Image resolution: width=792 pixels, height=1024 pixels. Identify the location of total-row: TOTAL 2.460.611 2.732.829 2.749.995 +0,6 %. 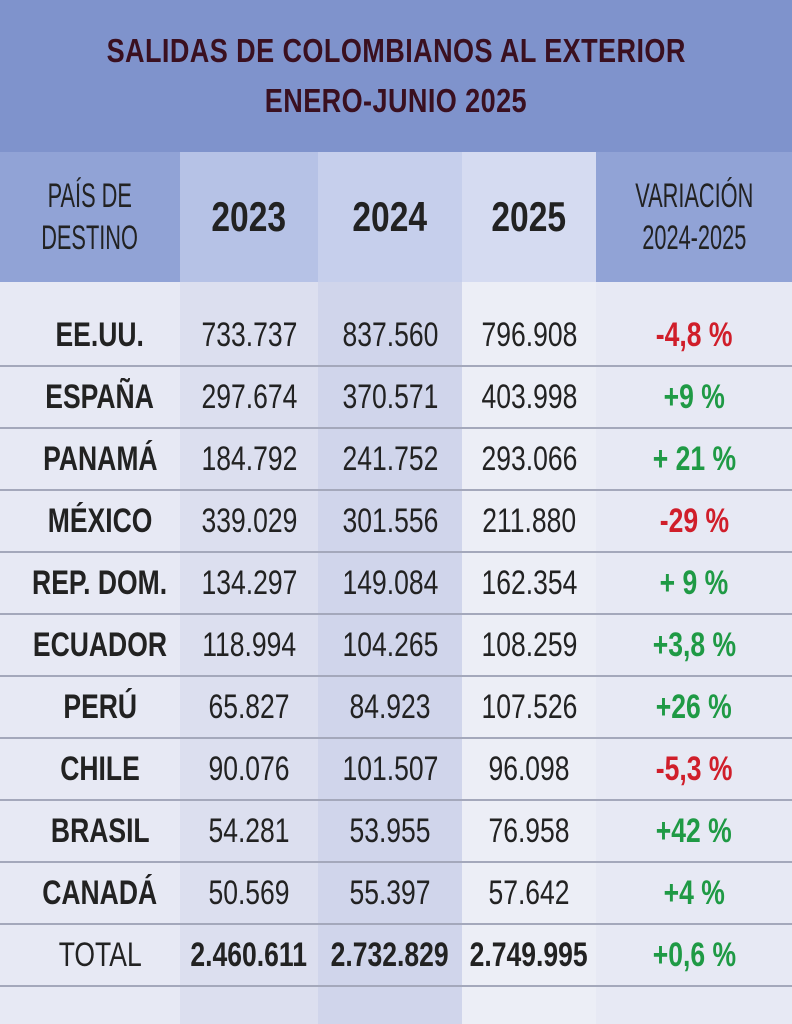
(396, 956).